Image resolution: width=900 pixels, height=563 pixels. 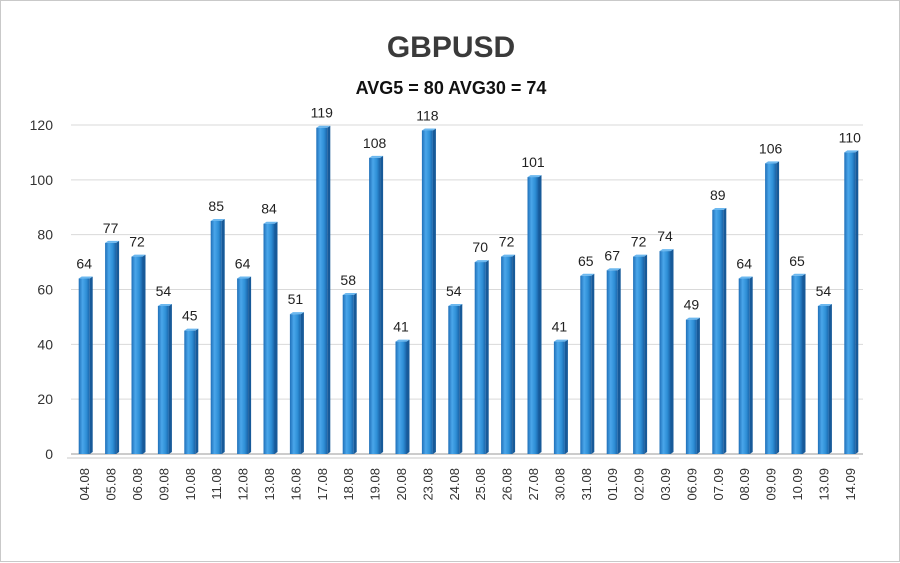 What do you see at coordinates (797, 261) in the screenshot?
I see `data-label: 65` at bounding box center [797, 261].